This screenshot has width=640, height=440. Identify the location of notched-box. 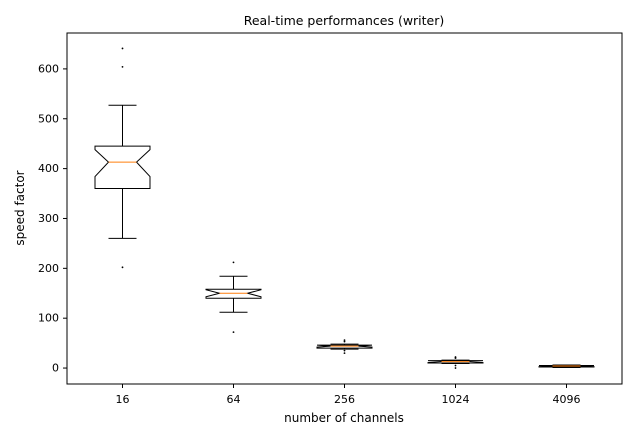
(122, 167).